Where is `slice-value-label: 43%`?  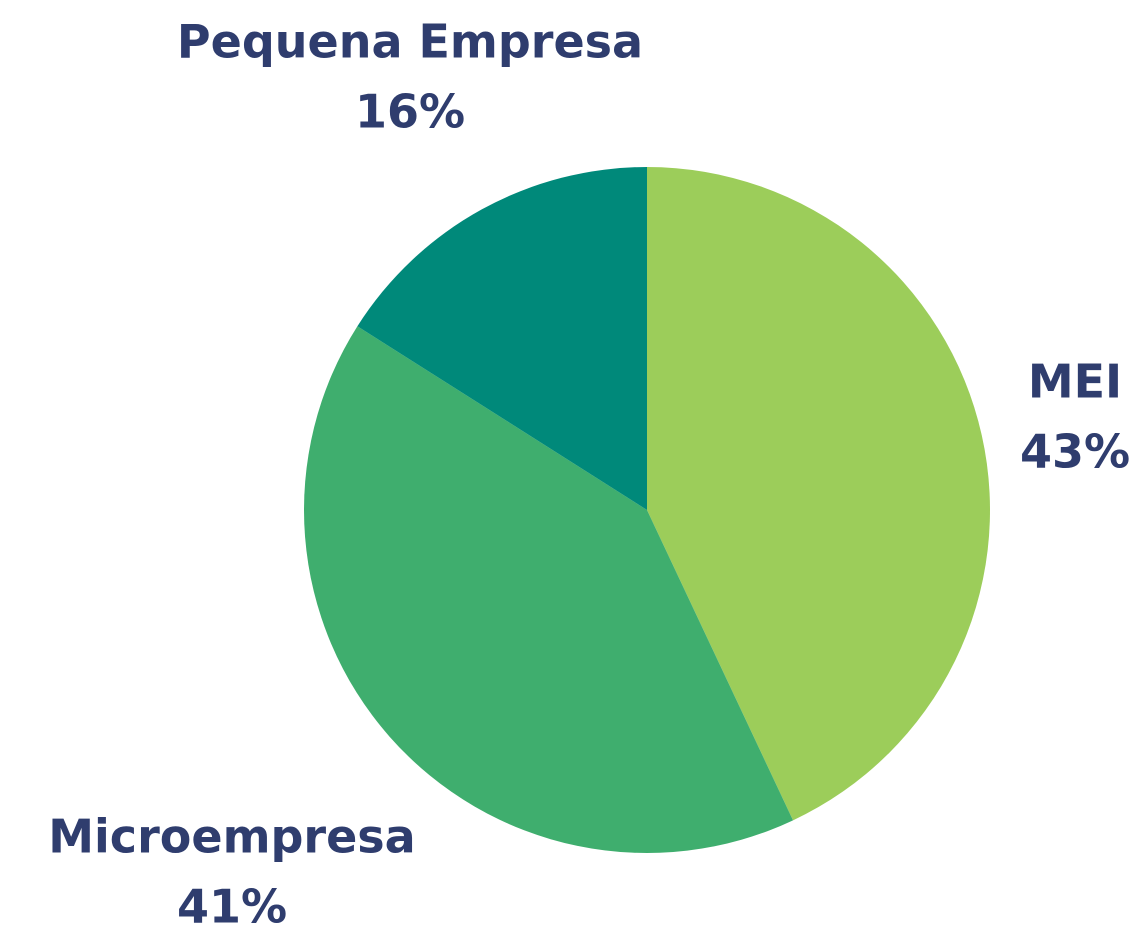
slice-value-label: 43% is located at coordinates (1075, 452).